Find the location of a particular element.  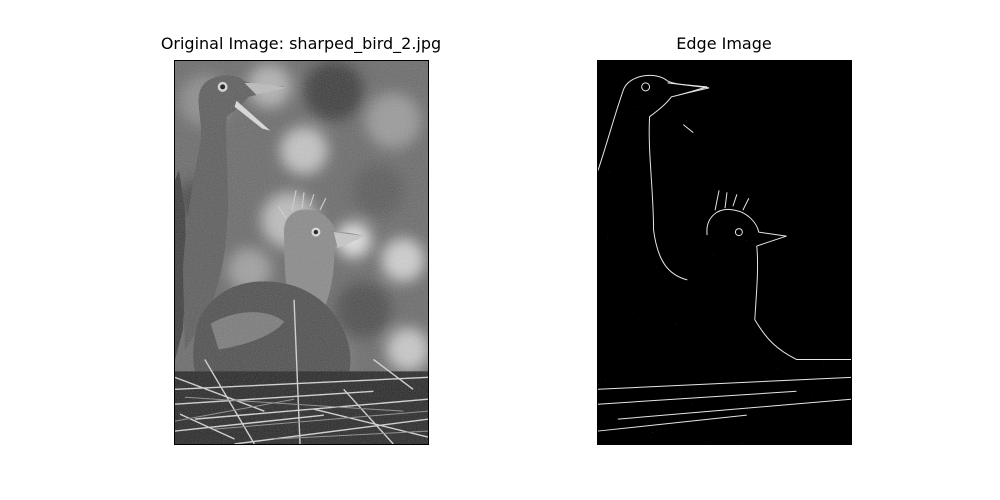

edge-image-title: Edge Image is located at coordinates (724, 43).